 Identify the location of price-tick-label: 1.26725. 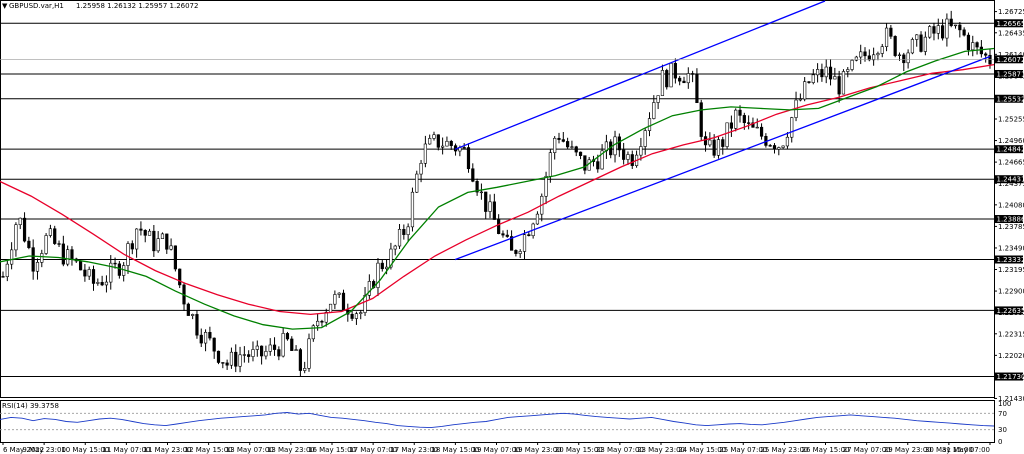
(1011, 12).